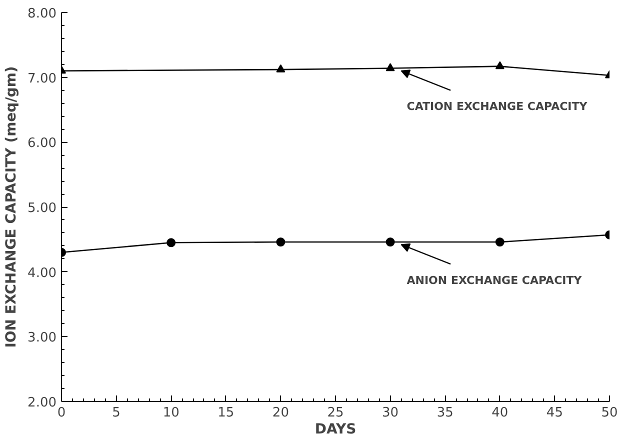 Image resolution: width=623 pixels, height=440 pixels. What do you see at coordinates (226, 413) in the screenshot?
I see `x-tick-label: 15` at bounding box center [226, 413].